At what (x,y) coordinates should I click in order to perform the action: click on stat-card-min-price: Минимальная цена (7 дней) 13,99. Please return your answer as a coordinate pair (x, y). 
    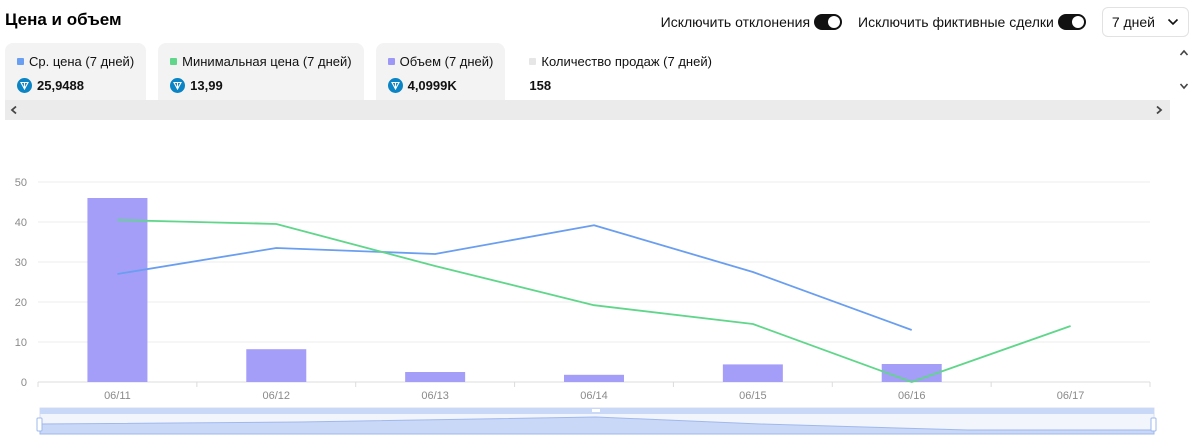
    Looking at the image, I should click on (261, 71).